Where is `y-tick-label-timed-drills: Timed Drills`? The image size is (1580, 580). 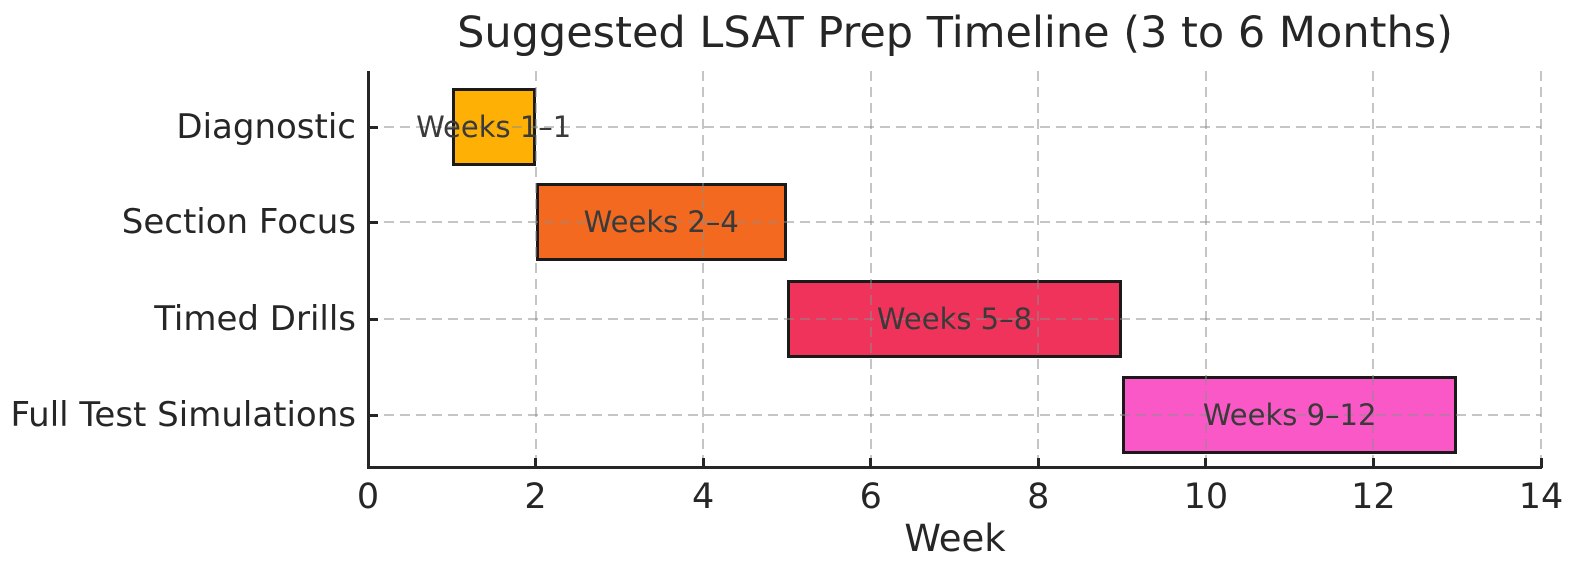
y-tick-label-timed-drills: Timed Drills is located at coordinates (255, 319).